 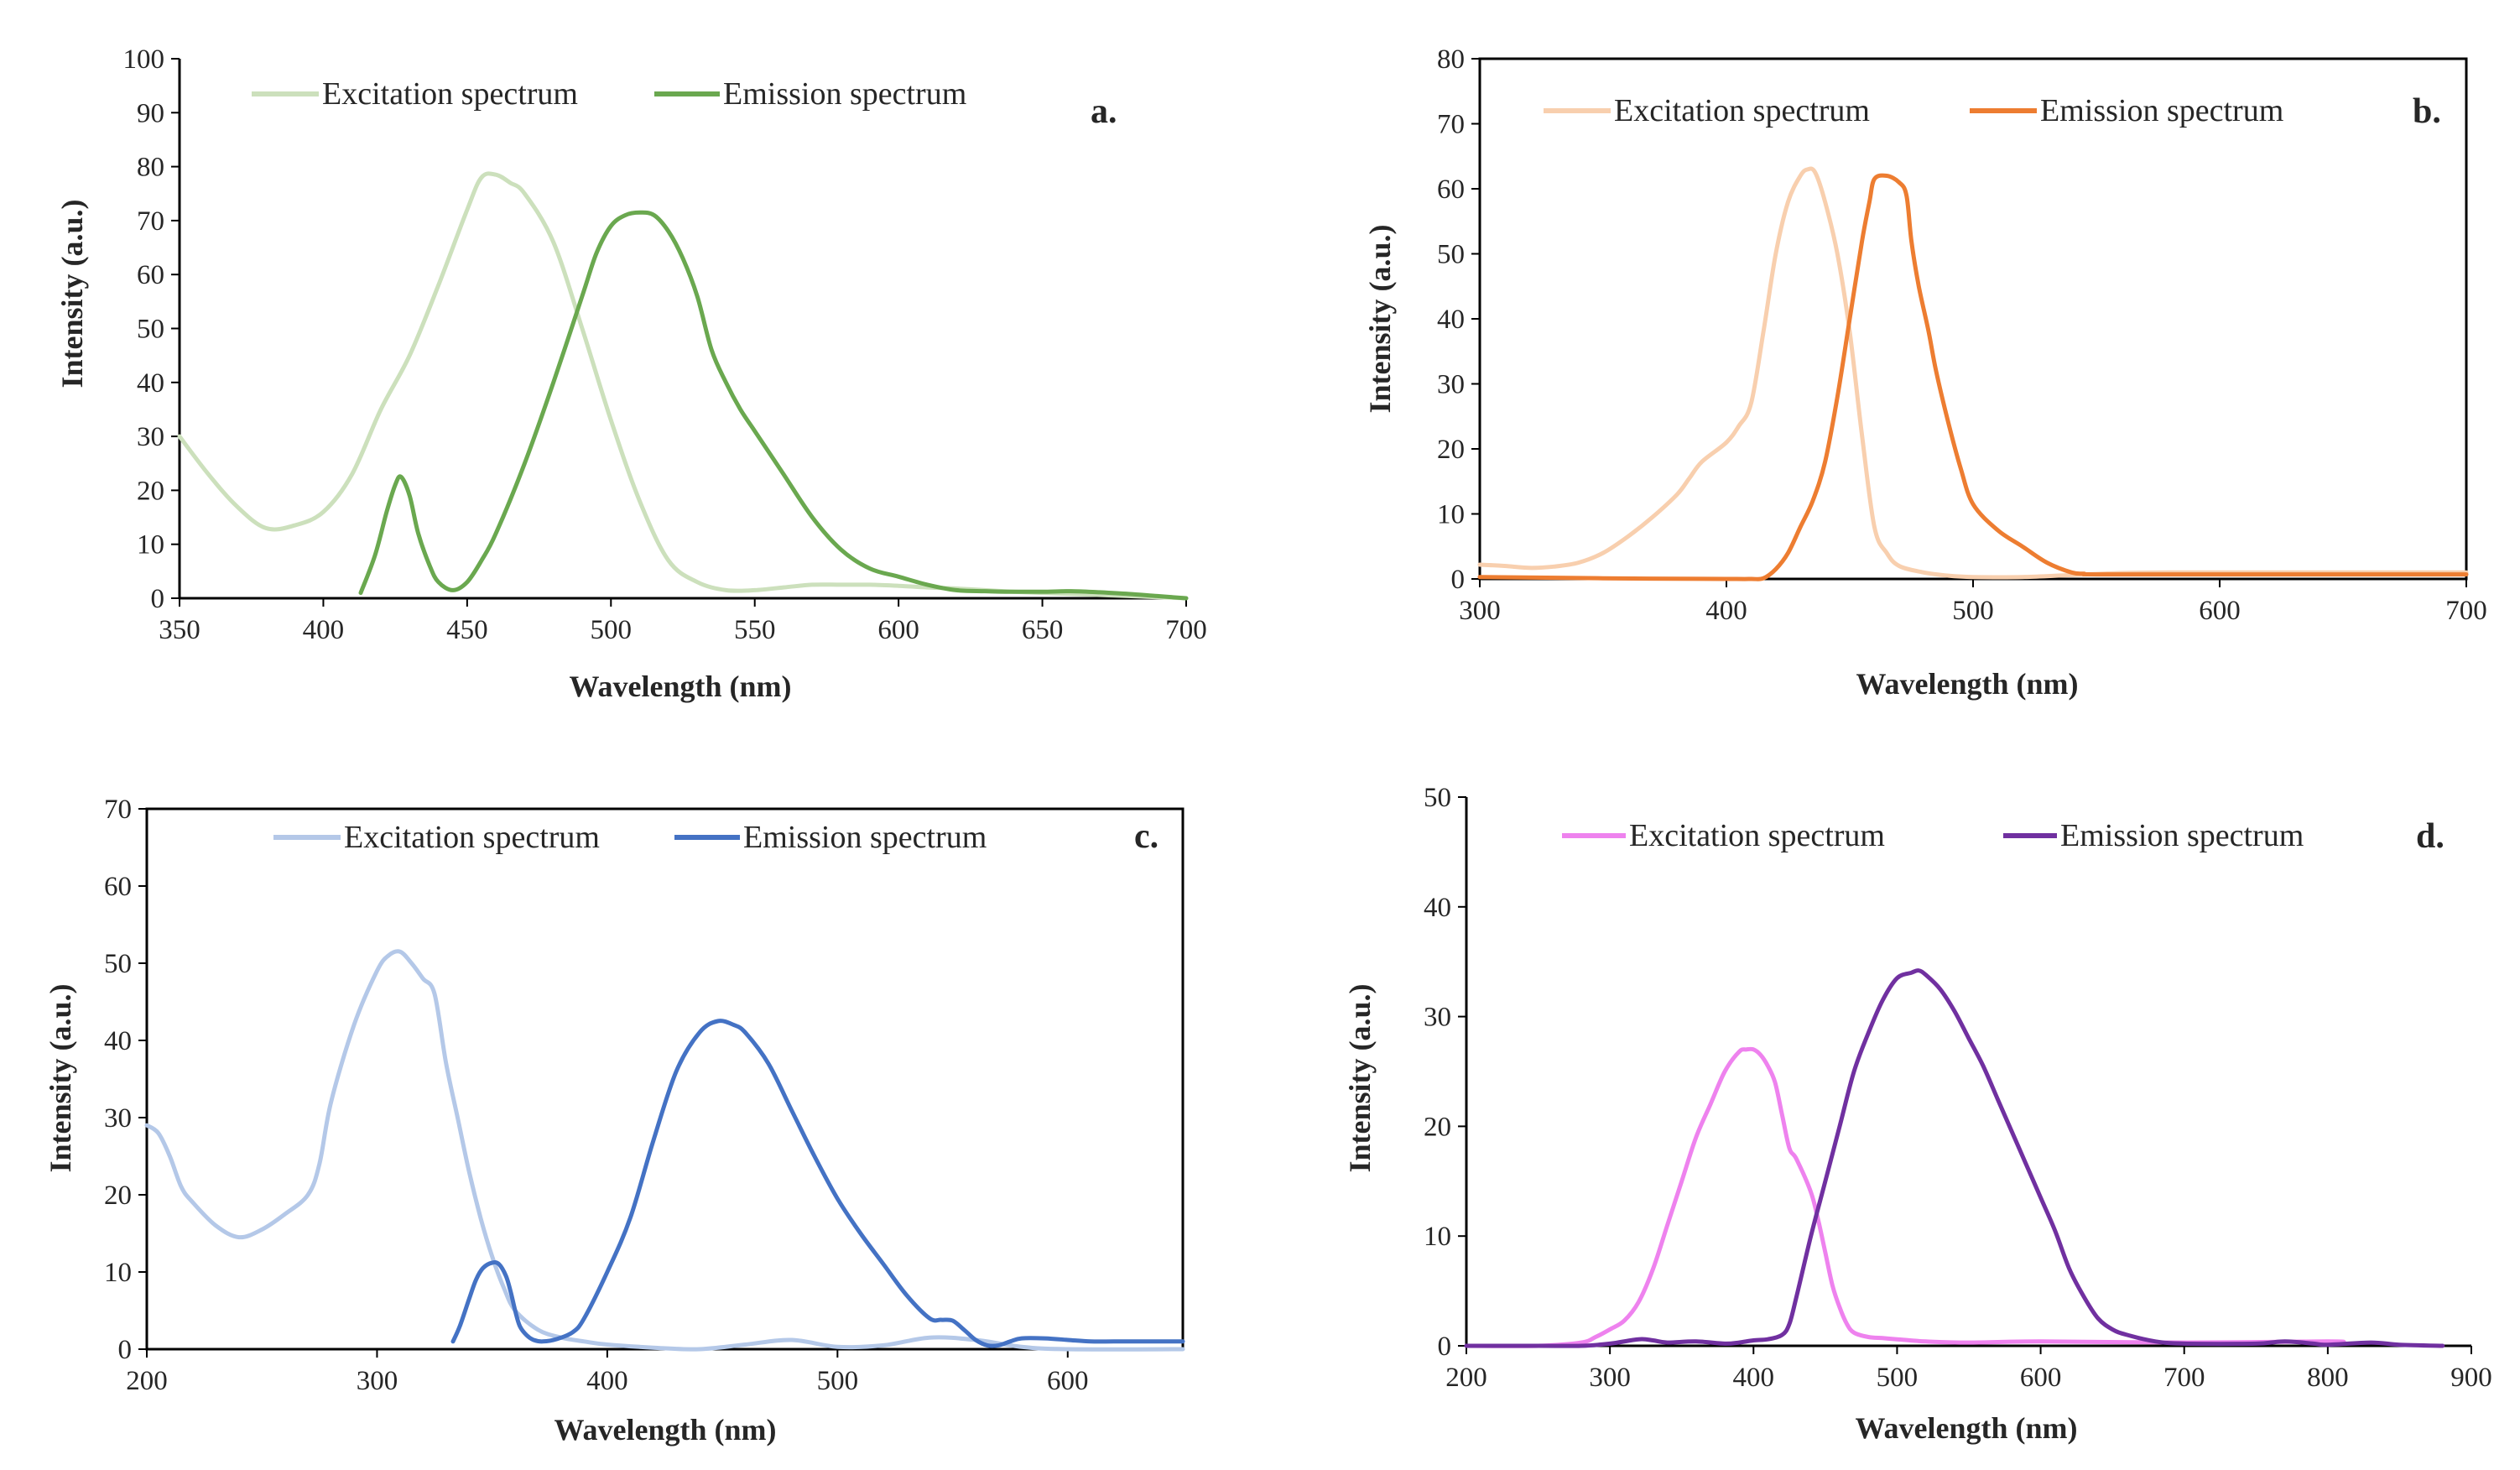 What do you see at coordinates (838, 1381) in the screenshot?
I see `chart-c-xtick-label: 500` at bounding box center [838, 1381].